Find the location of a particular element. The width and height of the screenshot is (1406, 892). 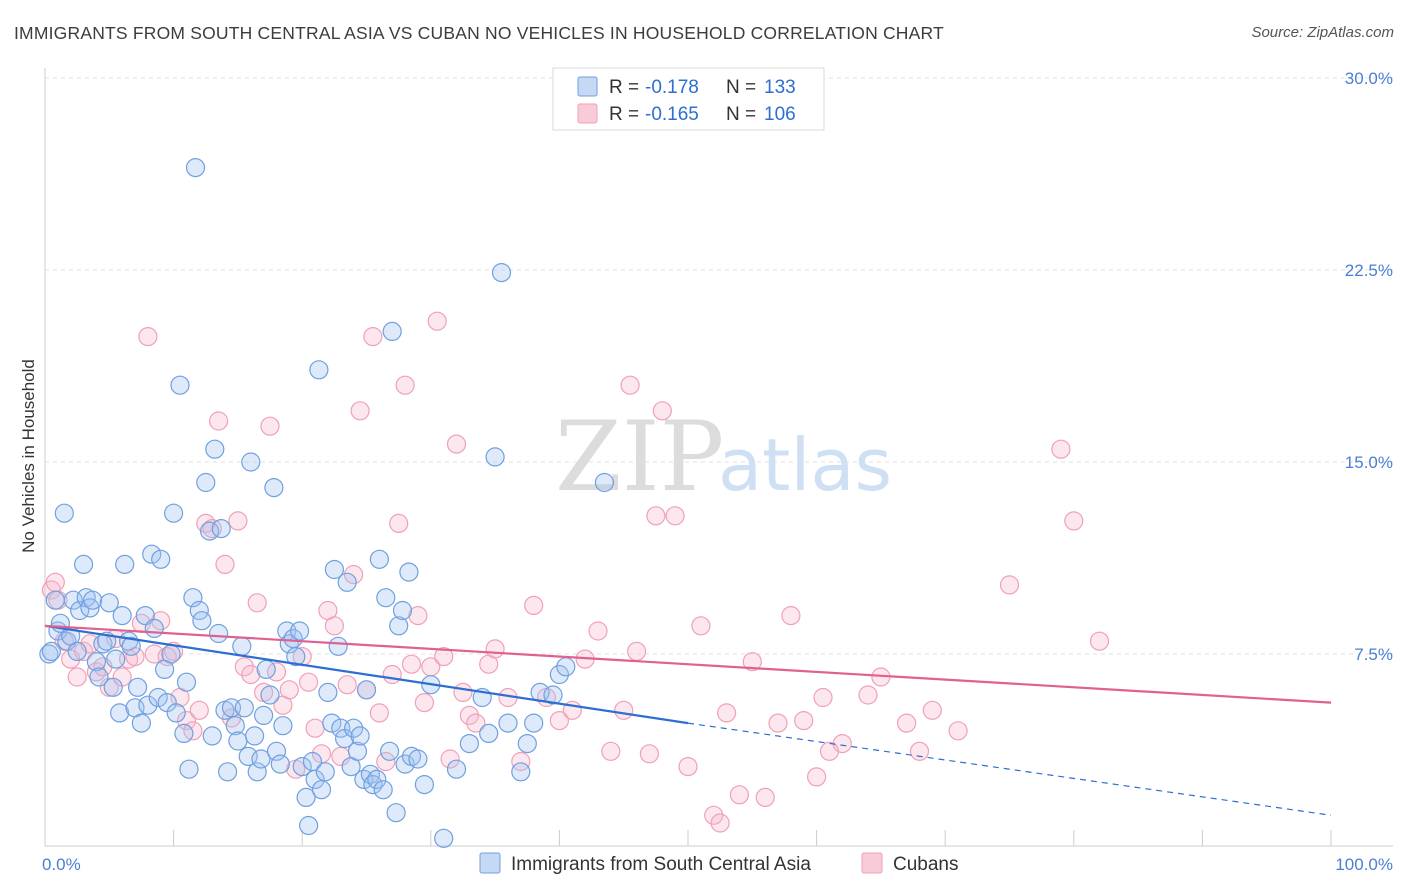

legend-n-value-2: 106 is located at coordinates (780, 114).